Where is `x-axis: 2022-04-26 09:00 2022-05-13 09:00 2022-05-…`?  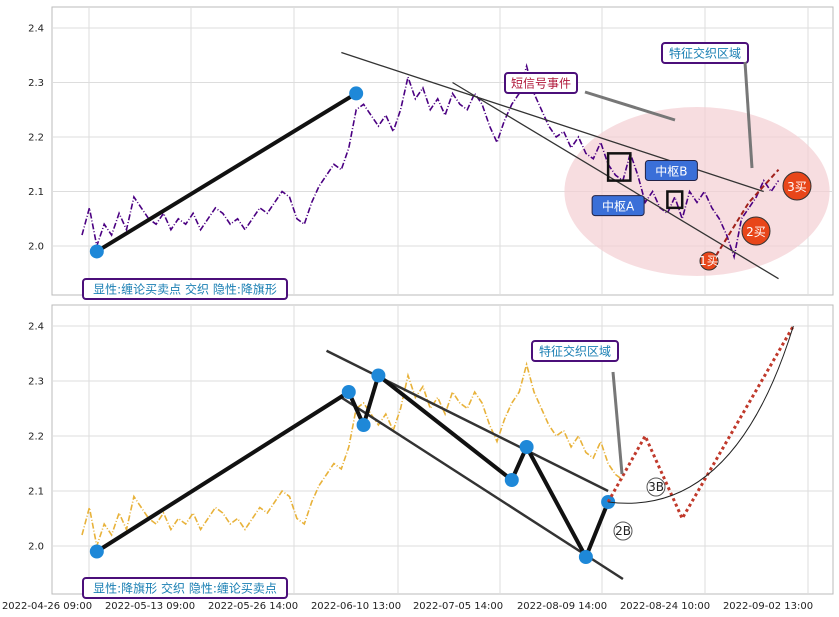 x-axis: 2022-04-26 09:00 2022-05-13 09:00 2022-05-… is located at coordinates (407, 606).